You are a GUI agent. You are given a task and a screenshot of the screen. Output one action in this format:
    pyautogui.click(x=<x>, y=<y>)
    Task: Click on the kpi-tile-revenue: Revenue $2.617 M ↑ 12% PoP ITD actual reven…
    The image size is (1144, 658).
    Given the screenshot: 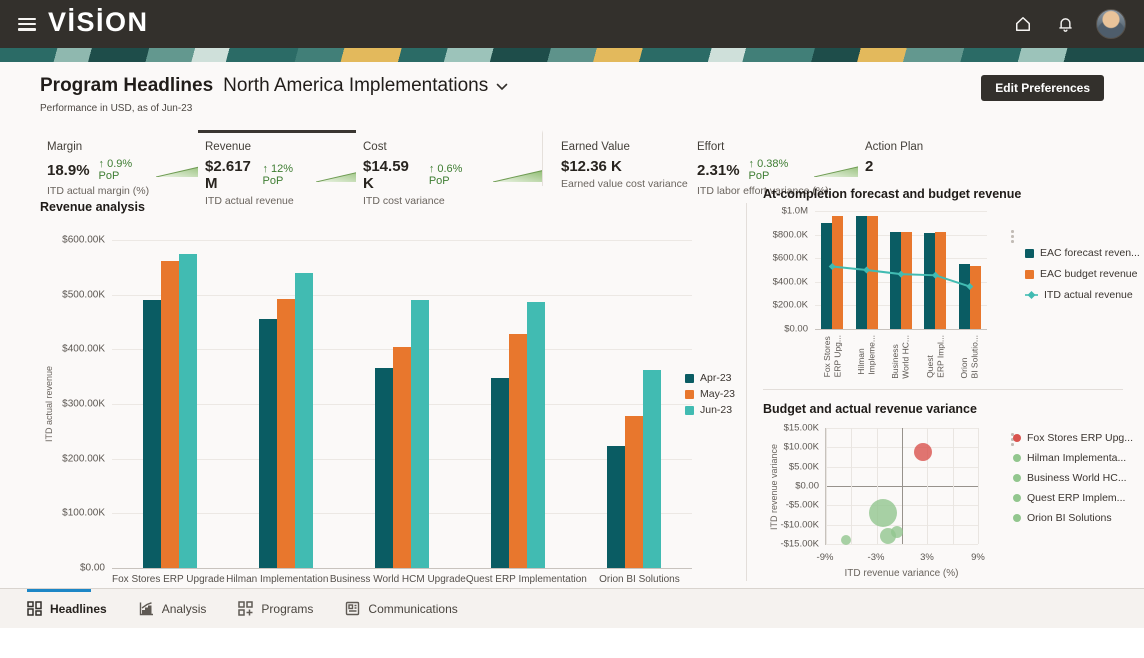 What is the action you would take?
    pyautogui.click(x=277, y=168)
    